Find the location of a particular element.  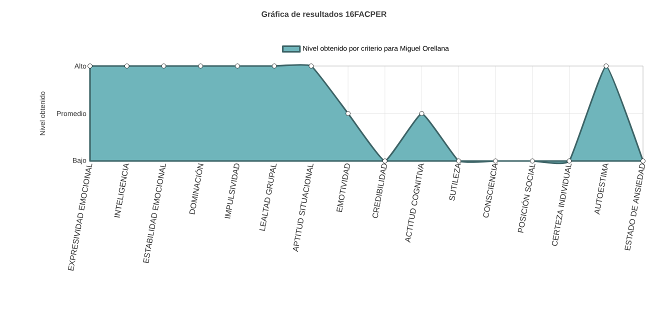

chart-title: Gráfica de resultados 16FACPER is located at coordinates (324, 14).